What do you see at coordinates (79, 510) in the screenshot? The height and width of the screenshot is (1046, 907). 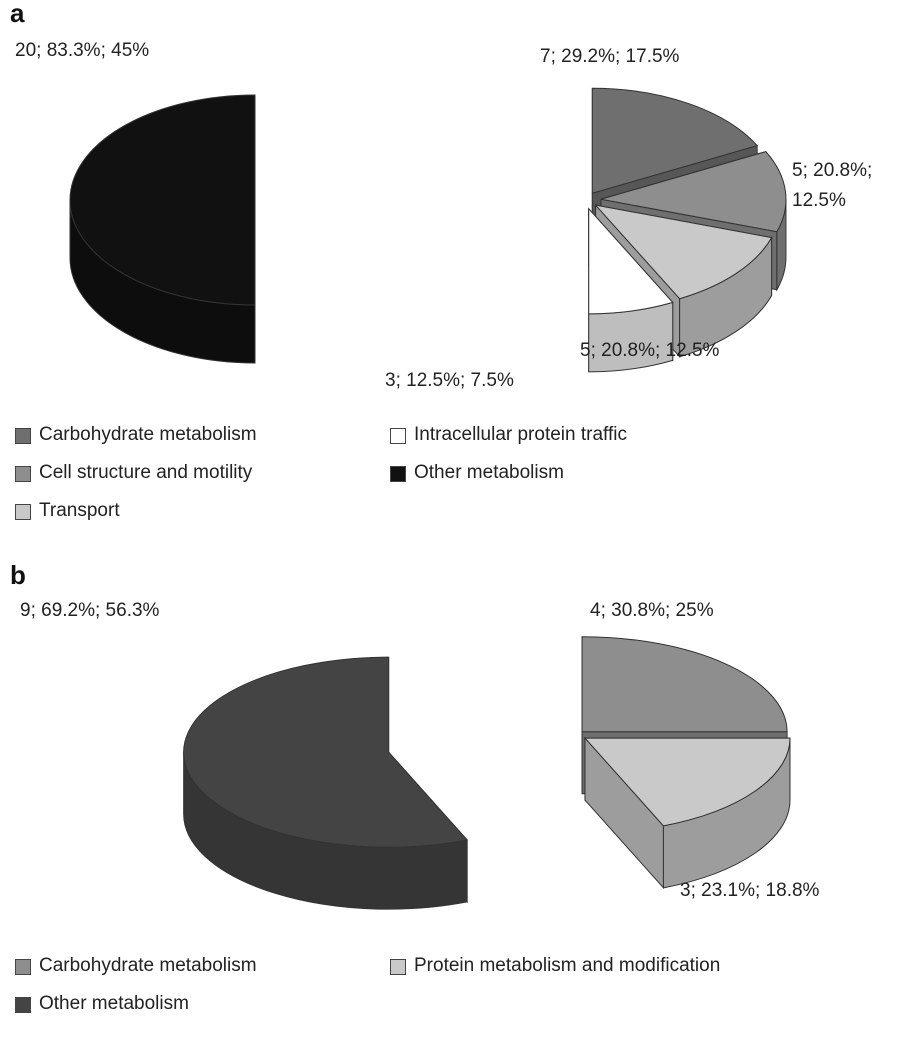 I see `legend-label: Transport` at bounding box center [79, 510].